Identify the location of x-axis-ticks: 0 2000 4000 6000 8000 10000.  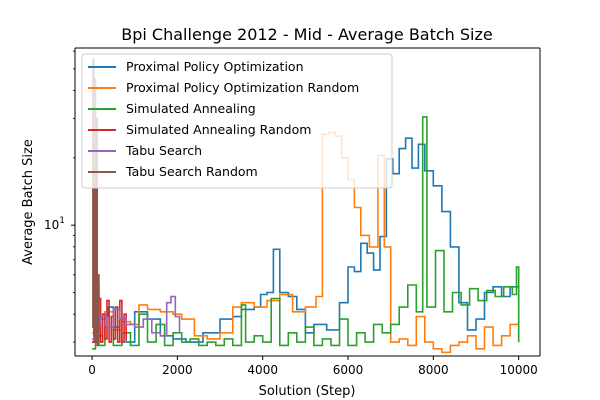
(313, 366).